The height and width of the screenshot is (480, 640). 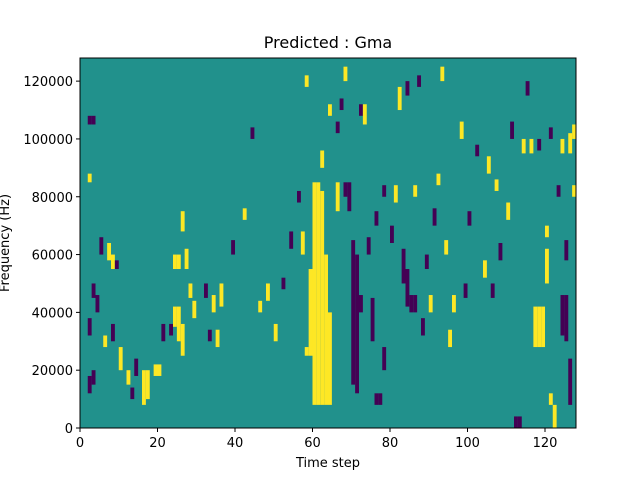 What do you see at coordinates (328, 42) in the screenshot?
I see `chart-title: Predicted : Gma` at bounding box center [328, 42].